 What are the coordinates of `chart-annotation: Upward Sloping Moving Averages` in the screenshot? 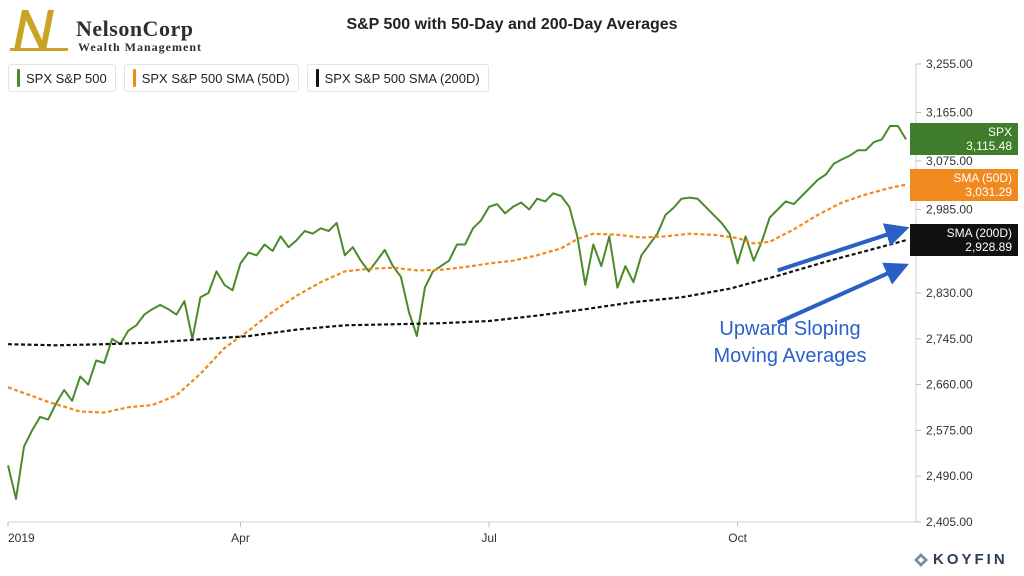 It's located at (790, 343).